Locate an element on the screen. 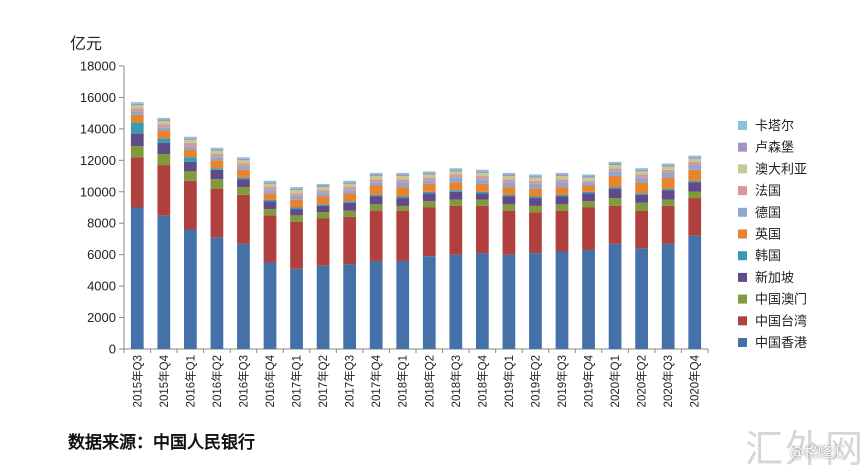 Image resolution: width=865 pixels, height=473 pixels. x-tick-label: 2017年Q2 is located at coordinates (323, 381).